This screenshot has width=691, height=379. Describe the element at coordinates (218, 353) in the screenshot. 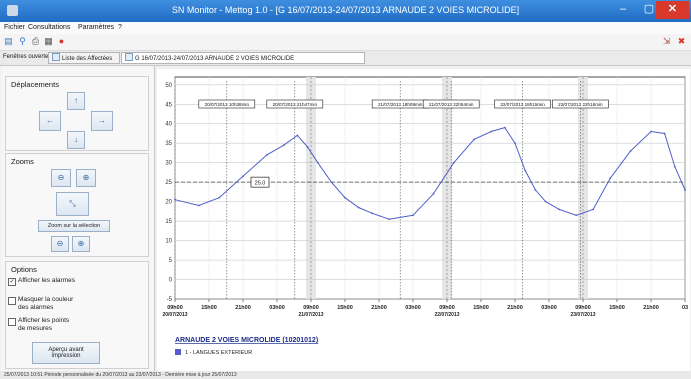

I see `legend-entry: 1 - LANGUES EXTERIEUR` at that location.